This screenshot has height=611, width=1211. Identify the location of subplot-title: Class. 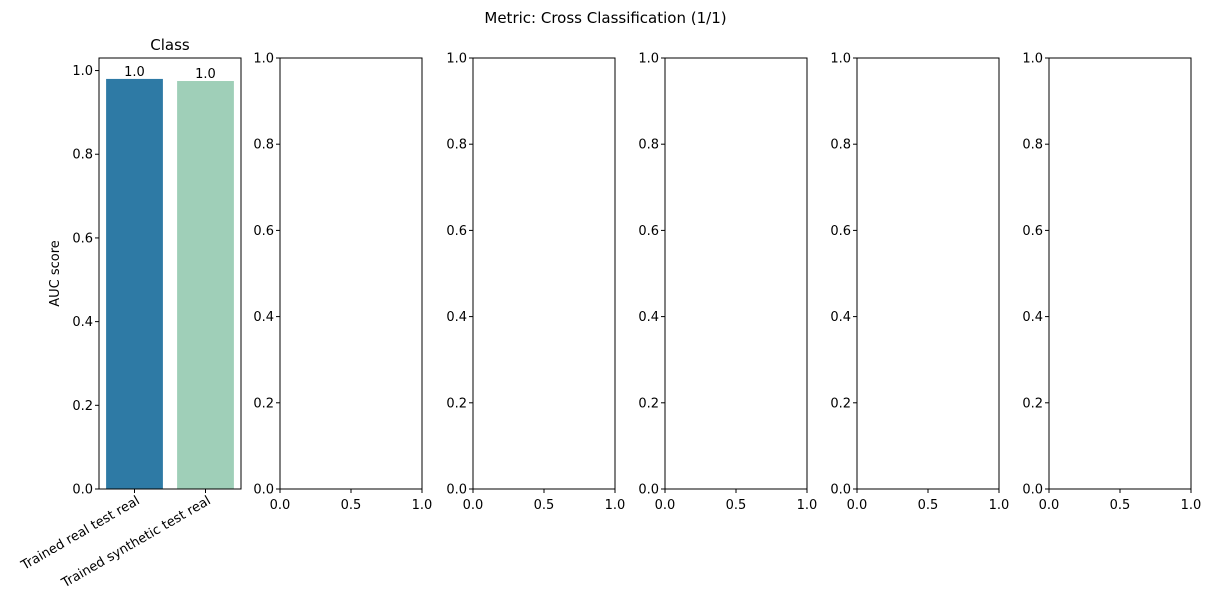
(170, 45).